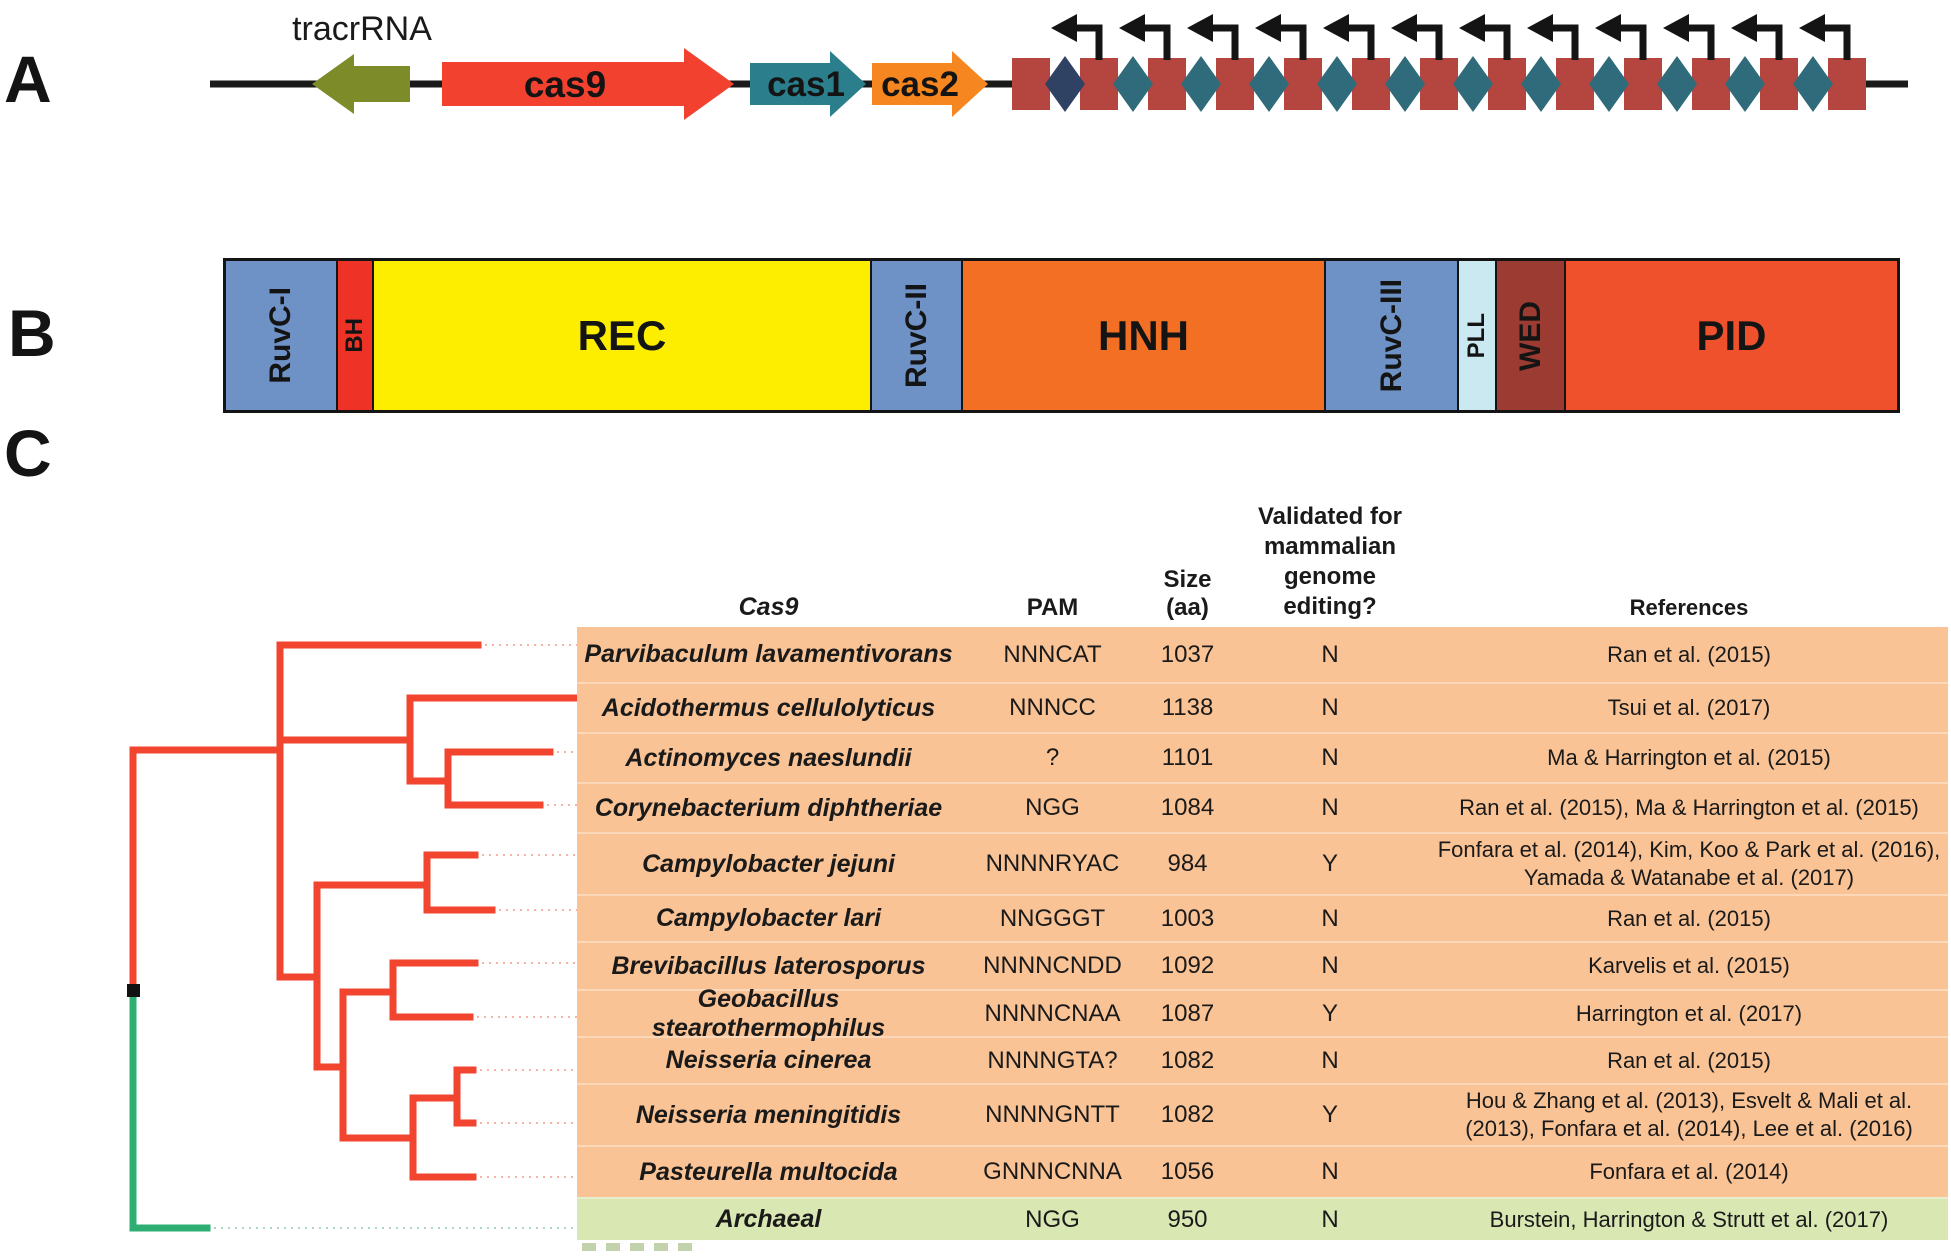 The width and height of the screenshot is (1951, 1260). Describe the element at coordinates (1052, 965) in the screenshot. I see `pam-value: NNNNCNDD` at that location.